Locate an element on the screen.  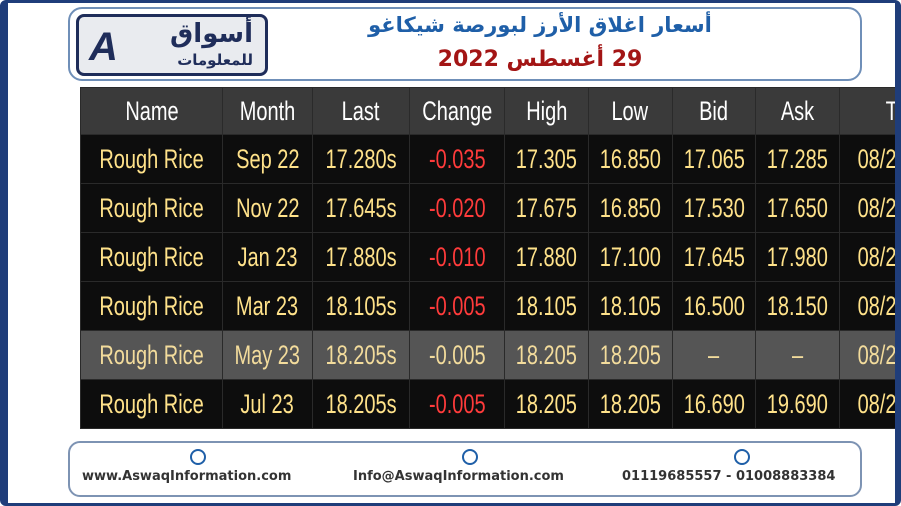
cell-text: Jan 23 is located at coordinates (267, 256).